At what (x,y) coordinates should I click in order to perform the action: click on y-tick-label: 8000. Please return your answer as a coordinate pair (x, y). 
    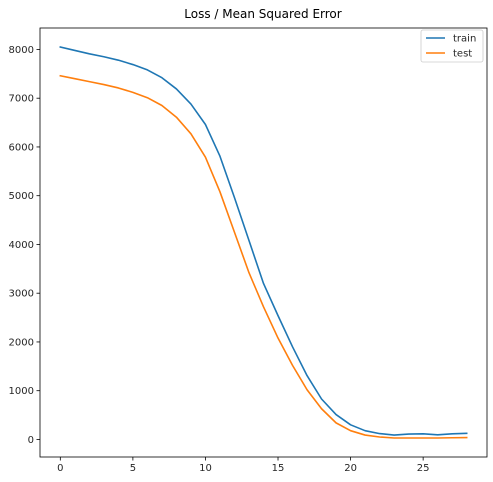
    Looking at the image, I should click on (21, 50).